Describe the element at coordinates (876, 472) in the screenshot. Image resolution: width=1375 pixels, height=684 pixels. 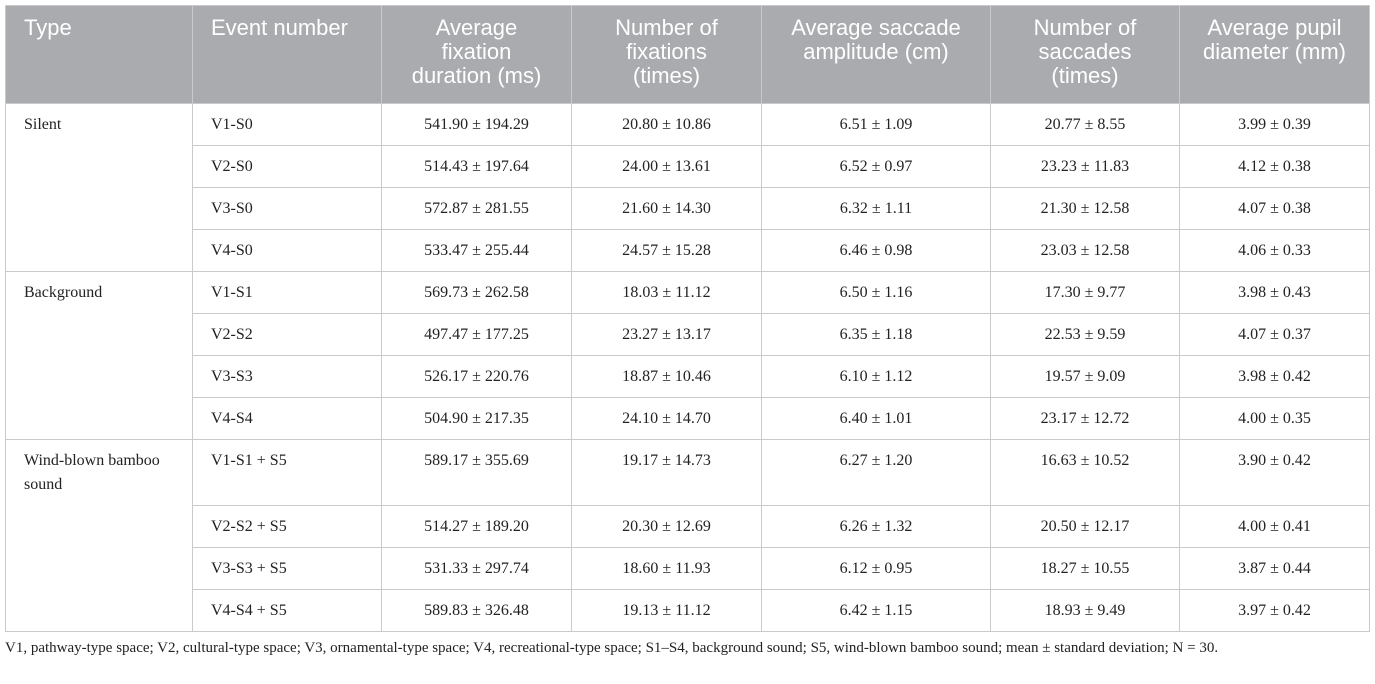
I see `value-cell: 6.27 ± 1.20` at that location.